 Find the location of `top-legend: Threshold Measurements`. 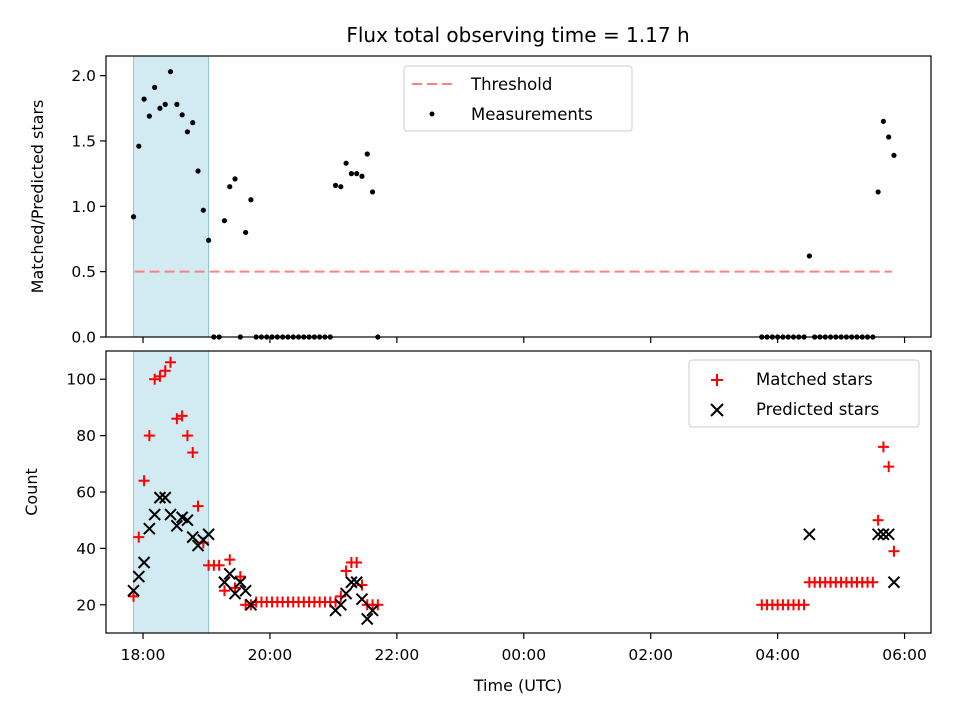

top-legend: Threshold Measurements is located at coordinates (518, 98).